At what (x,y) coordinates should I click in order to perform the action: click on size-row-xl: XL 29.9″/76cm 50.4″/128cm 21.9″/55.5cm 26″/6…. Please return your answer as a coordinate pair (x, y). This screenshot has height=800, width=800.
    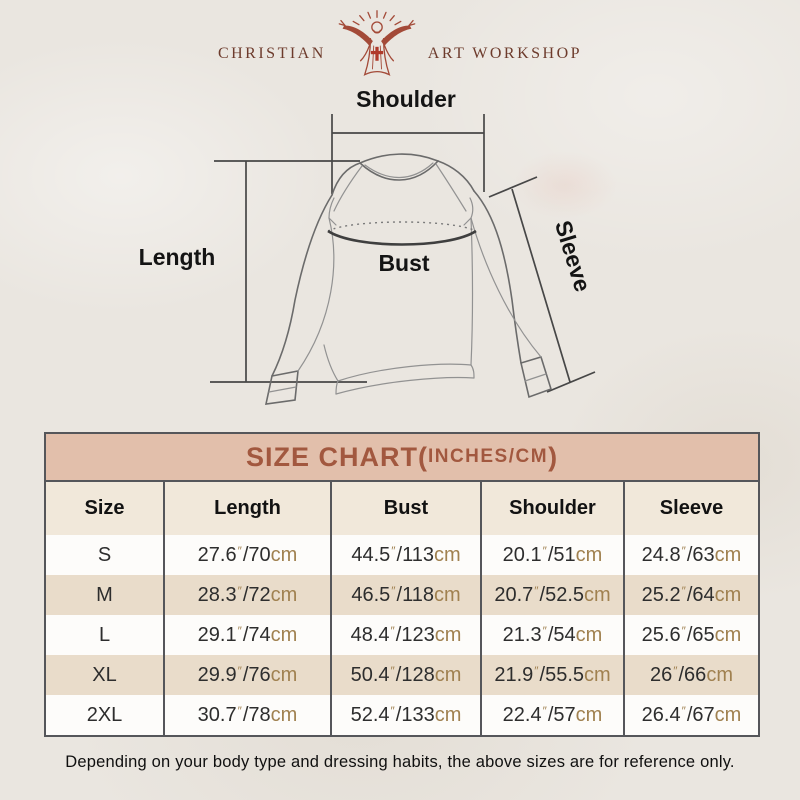
    Looking at the image, I should click on (402, 675).